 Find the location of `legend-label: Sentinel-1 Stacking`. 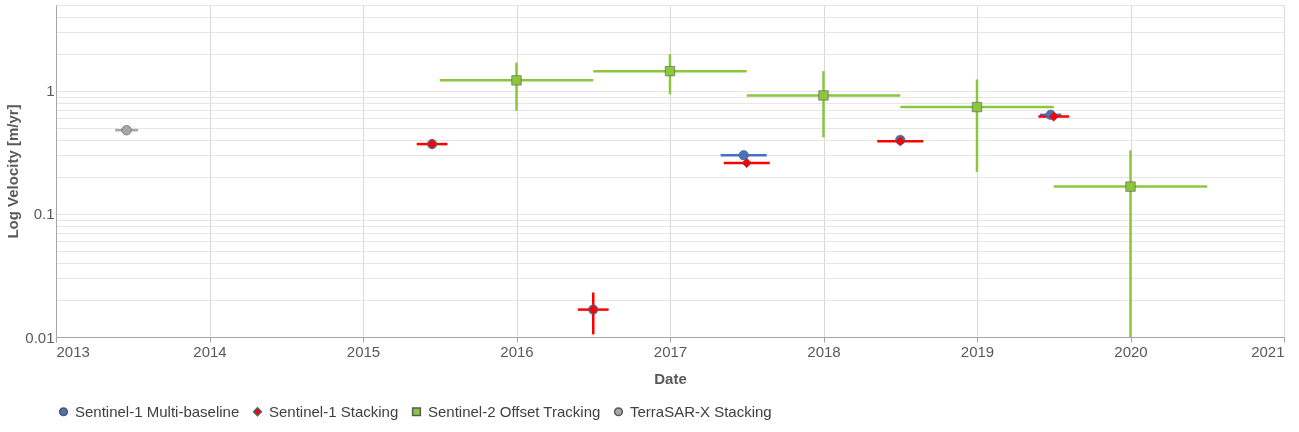

legend-label: Sentinel-1 Stacking is located at coordinates (334, 411).